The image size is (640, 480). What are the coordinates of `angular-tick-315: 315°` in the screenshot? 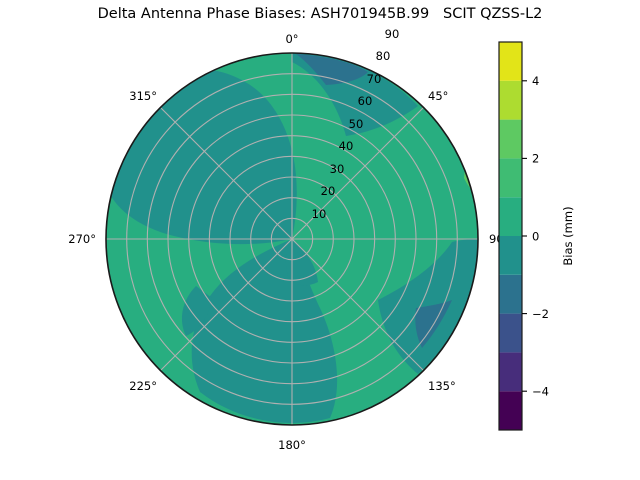 It's located at (143, 96).